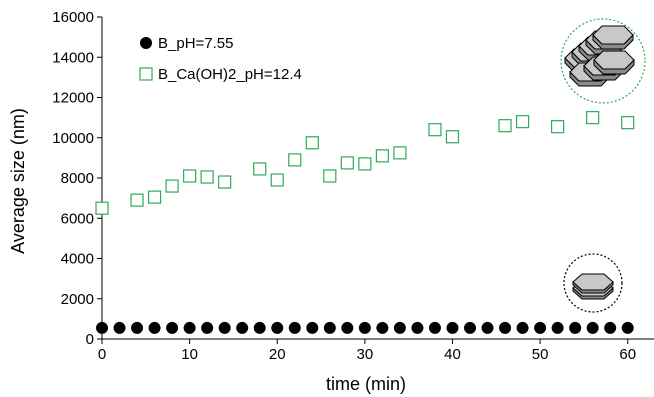 The width and height of the screenshot is (654, 397). What do you see at coordinates (540, 354) in the screenshot?
I see `x-tick-label: 50` at bounding box center [540, 354].